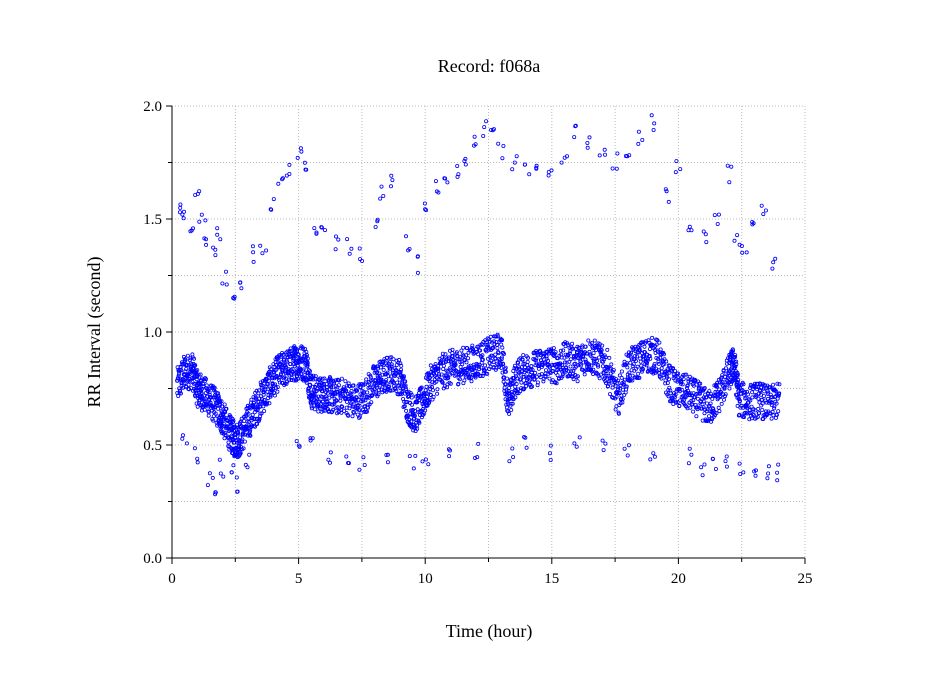  I want to click on x-axis-title: Time (hour), so click(489, 631).